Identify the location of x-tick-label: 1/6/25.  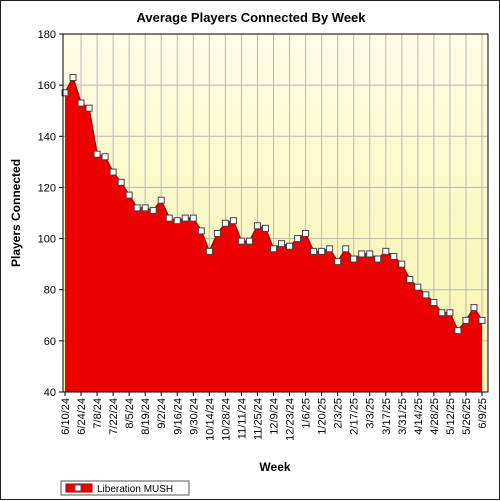
(307, 413).